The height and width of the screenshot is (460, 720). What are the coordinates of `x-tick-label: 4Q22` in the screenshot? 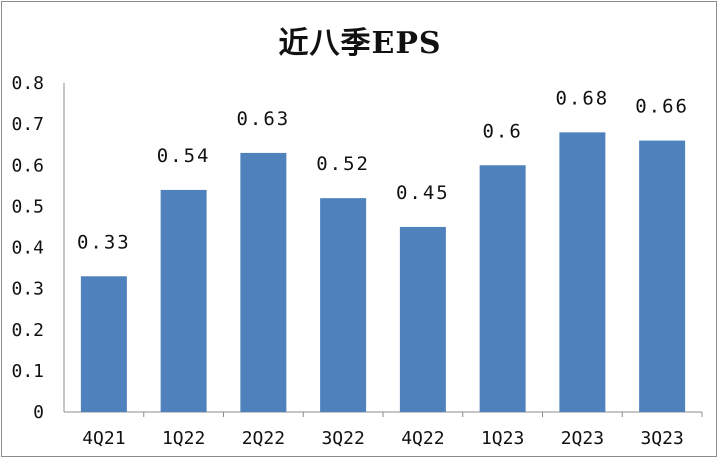 It's located at (422, 438).